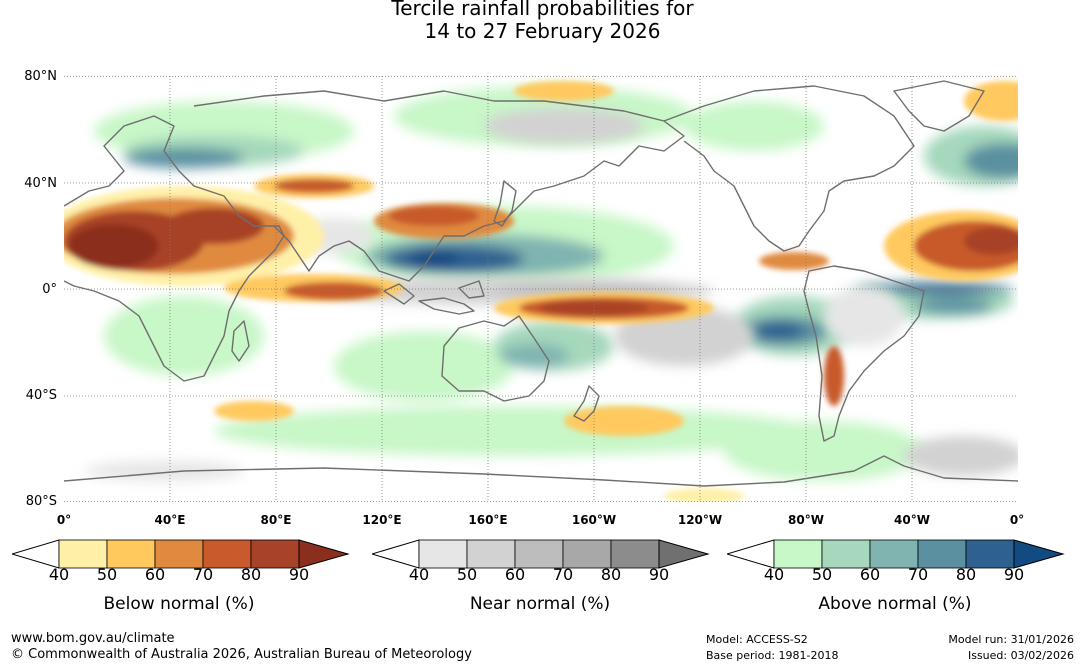  What do you see at coordinates (991, 161) in the screenshot?
I see `above-region-north-atlantic-core` at bounding box center [991, 161].